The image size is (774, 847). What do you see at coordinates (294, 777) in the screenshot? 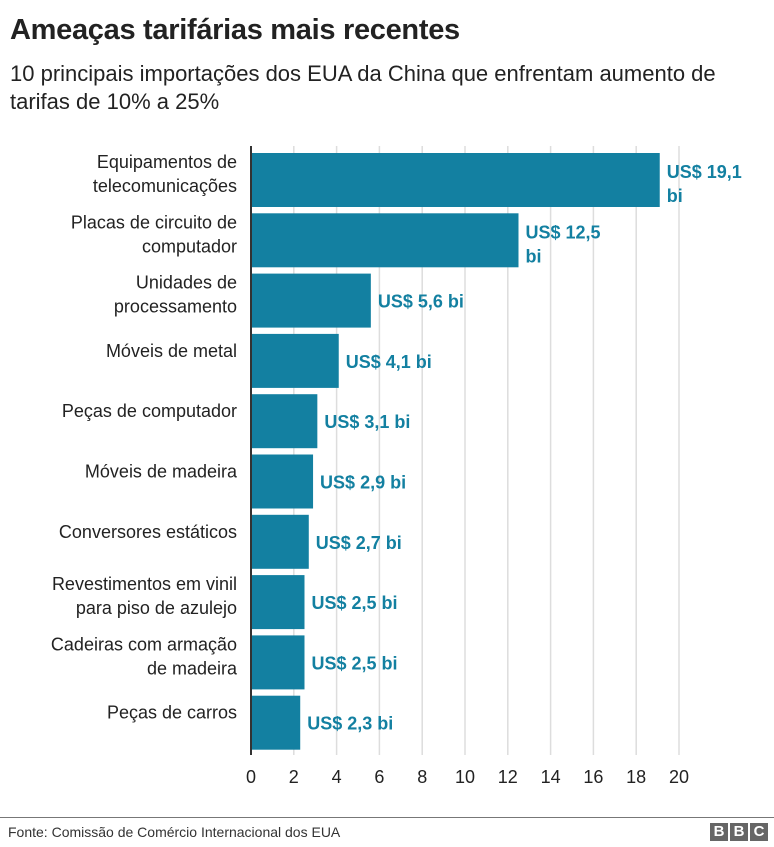
I see `x-tick-label: 2` at bounding box center [294, 777].